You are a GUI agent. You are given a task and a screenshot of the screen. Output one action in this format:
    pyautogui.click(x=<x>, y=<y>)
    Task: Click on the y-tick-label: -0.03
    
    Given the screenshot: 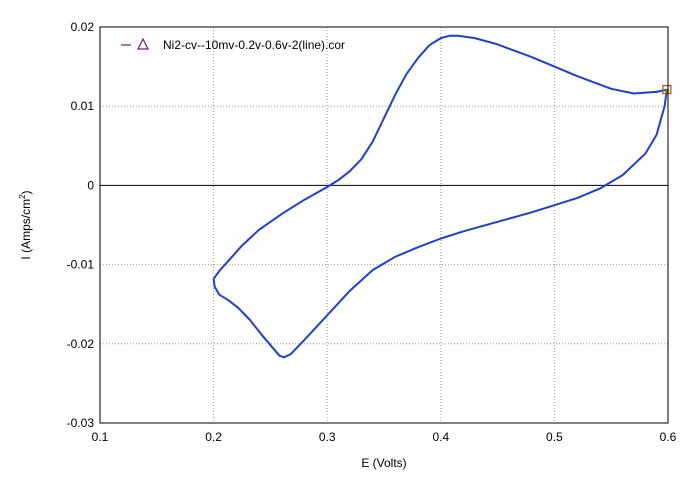 What is the action you would take?
    pyautogui.click(x=81, y=423)
    